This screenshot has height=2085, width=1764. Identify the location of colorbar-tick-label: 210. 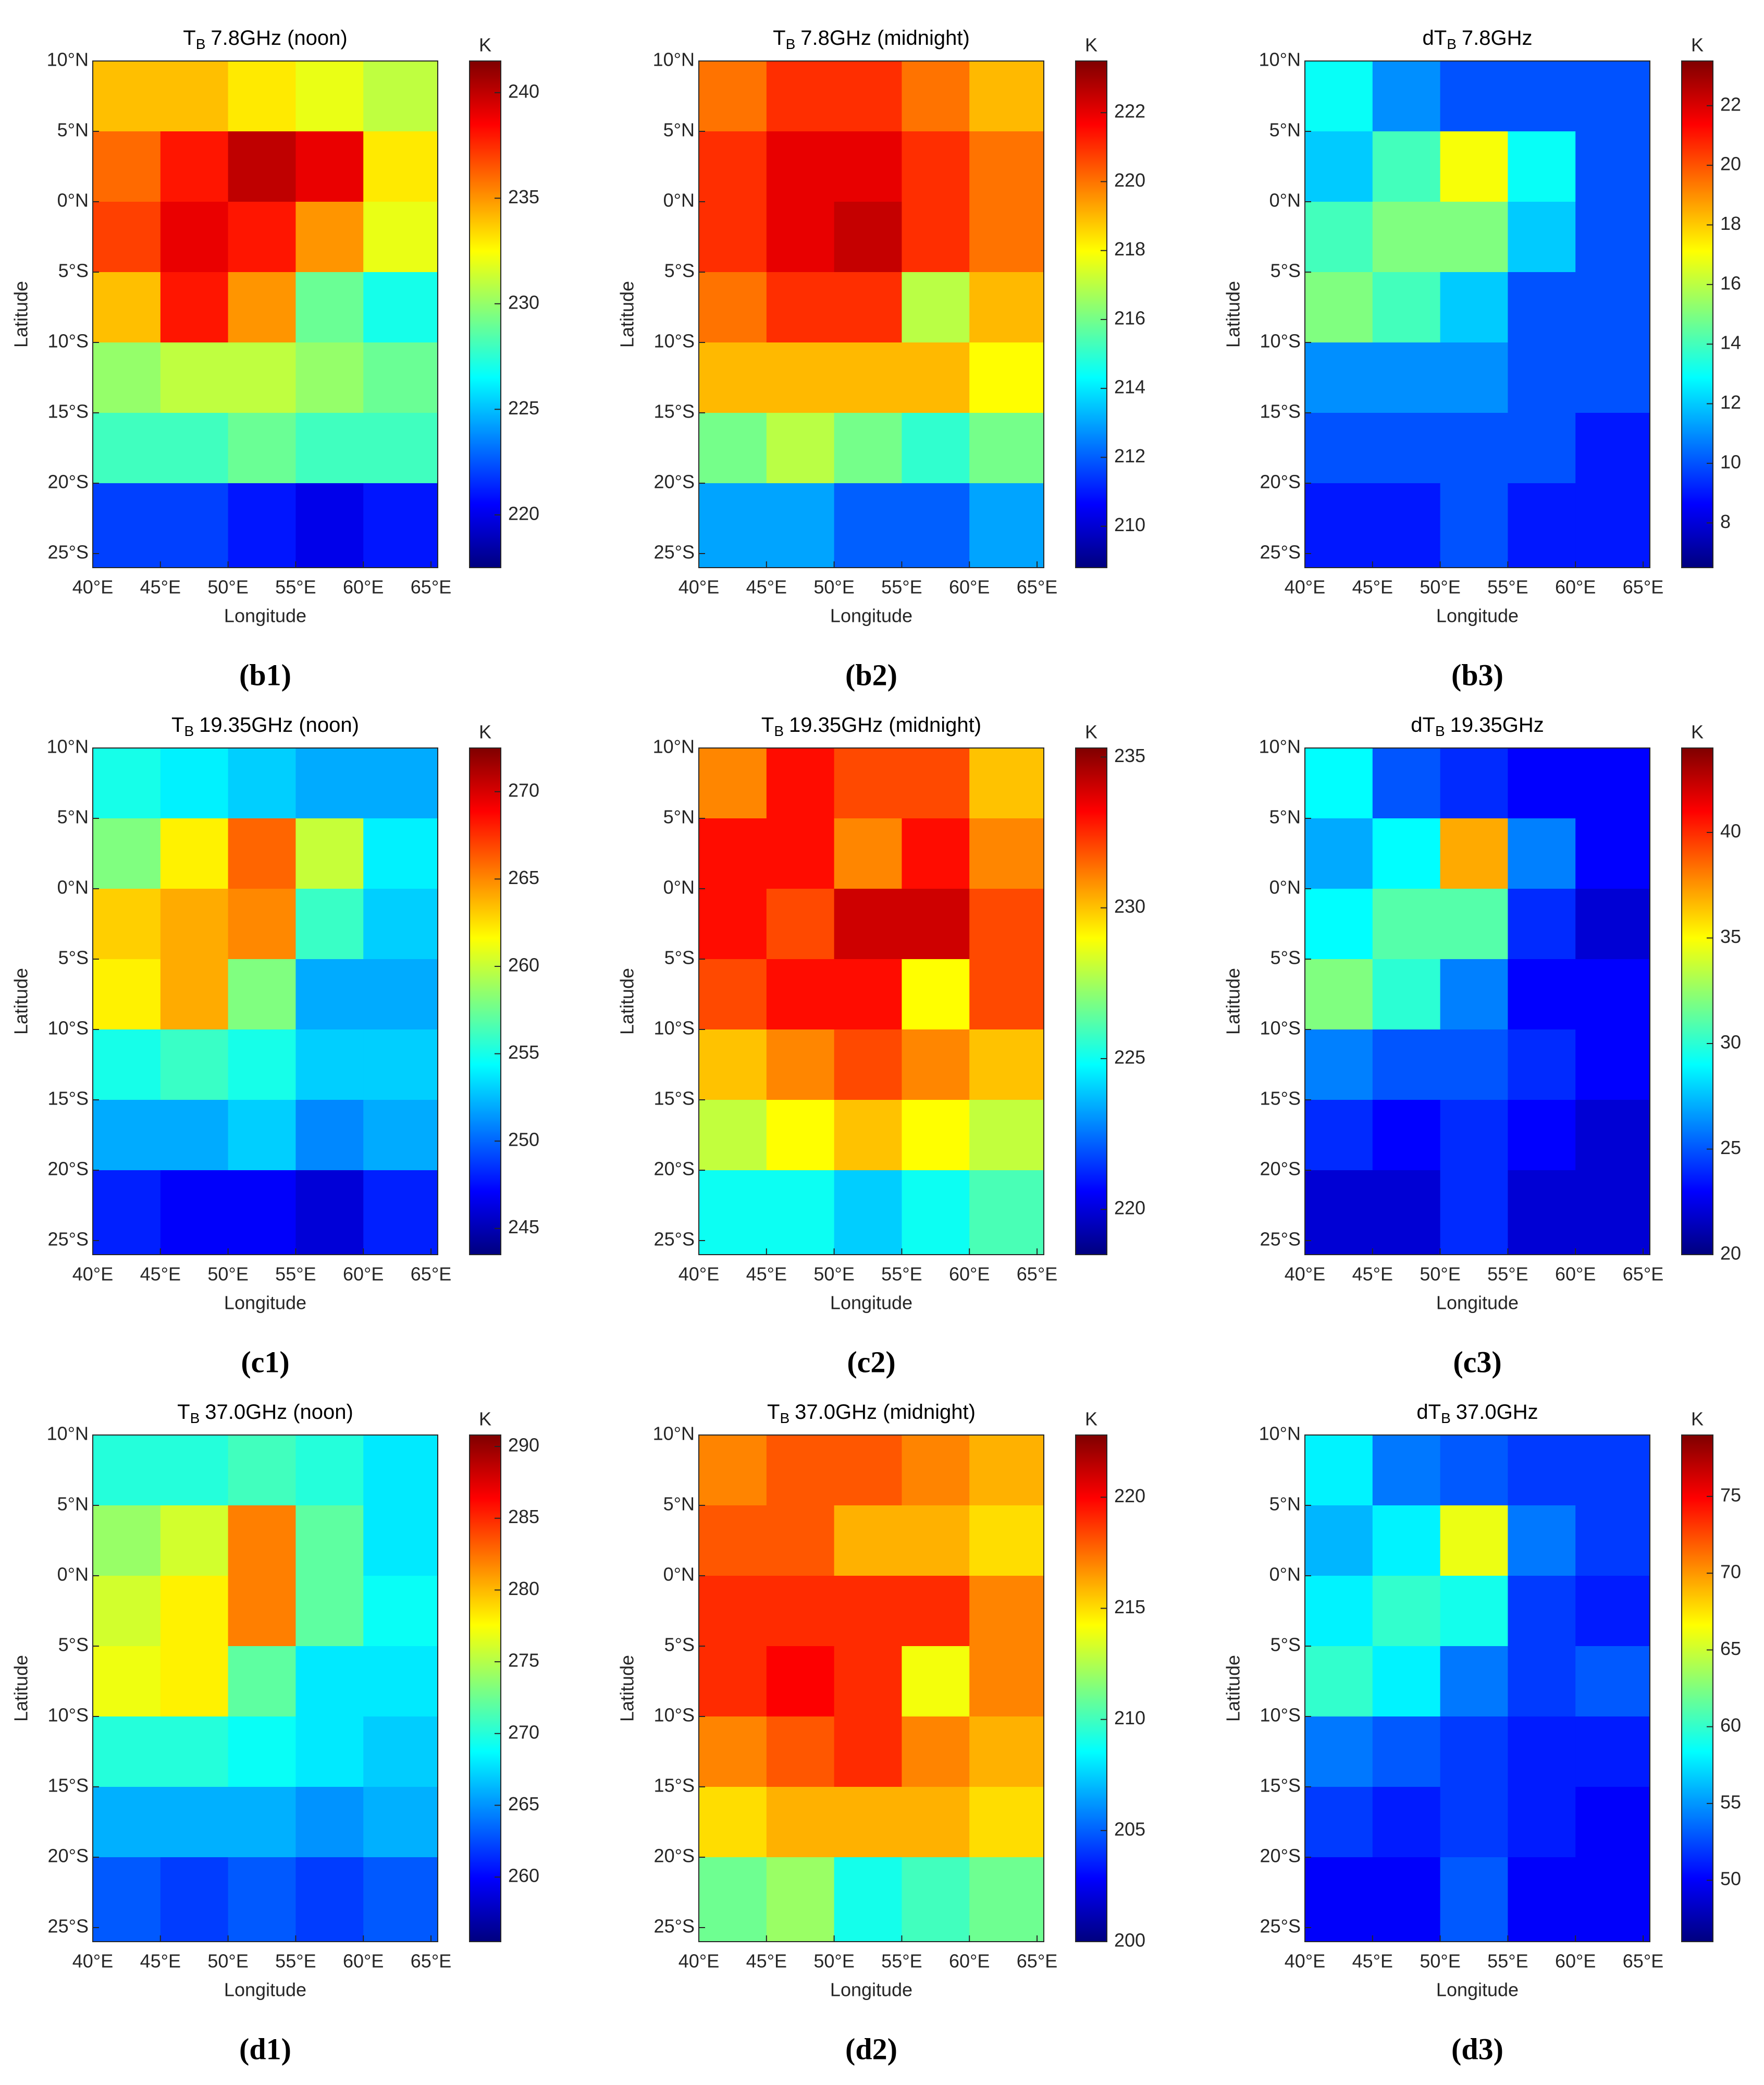
(1129, 1717).